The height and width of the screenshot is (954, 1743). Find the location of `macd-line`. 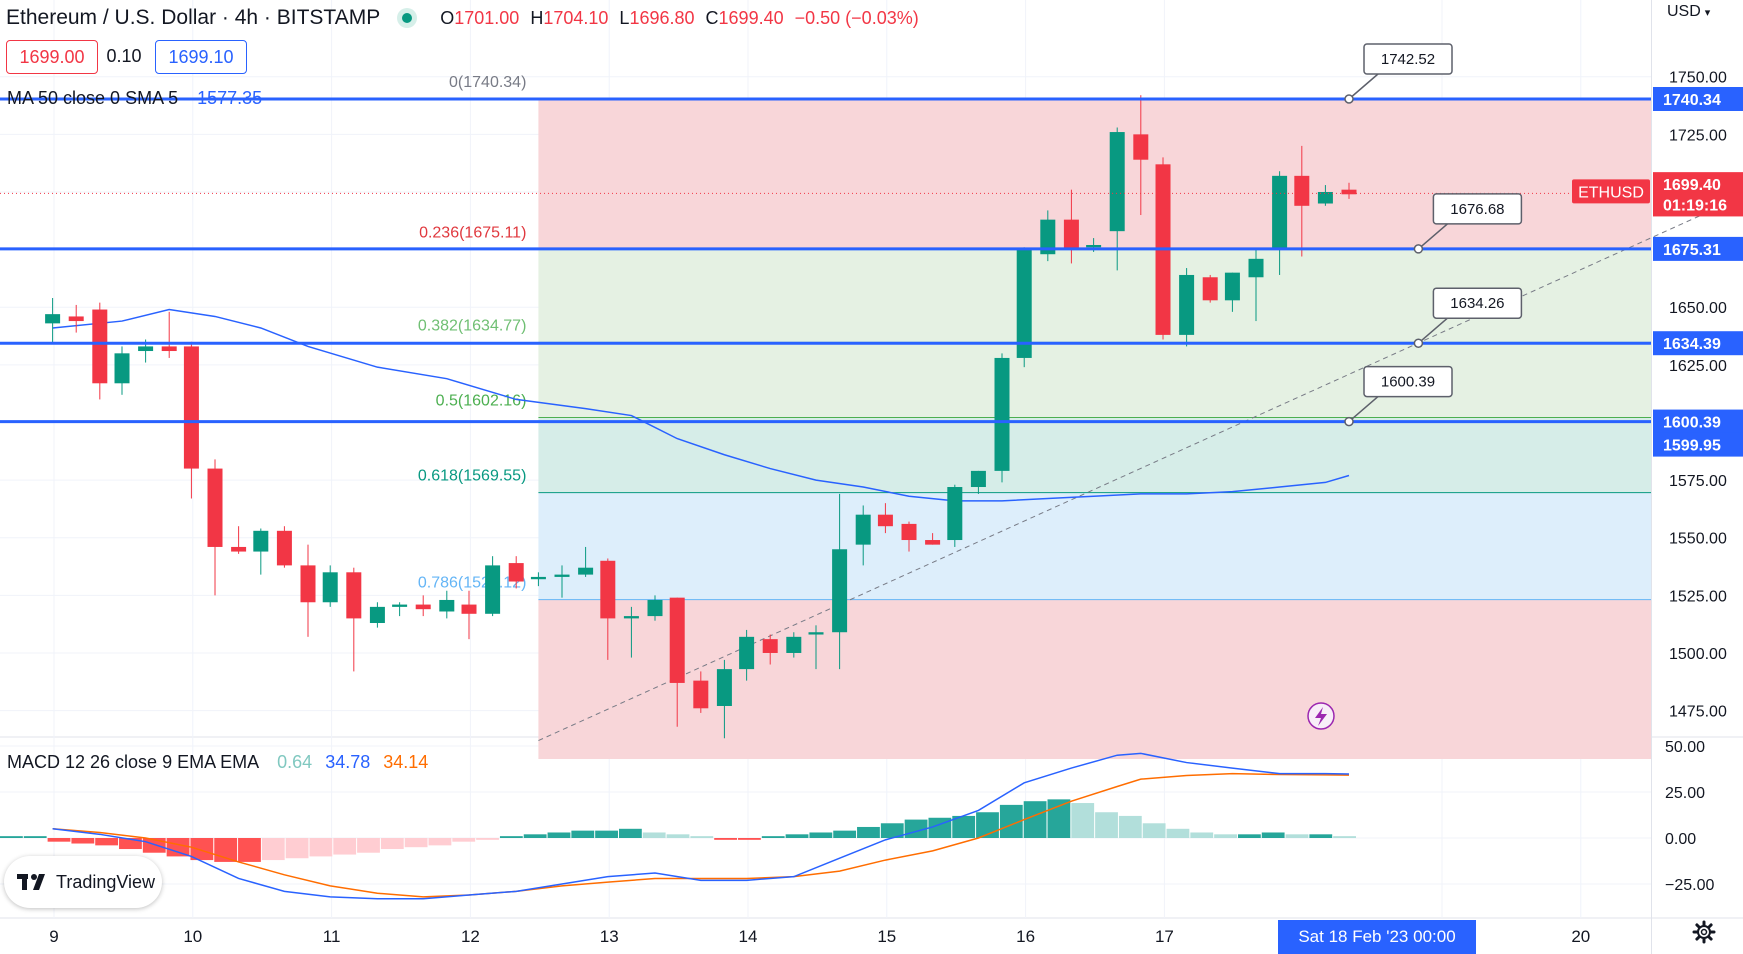

macd-line is located at coordinates (701, 826).